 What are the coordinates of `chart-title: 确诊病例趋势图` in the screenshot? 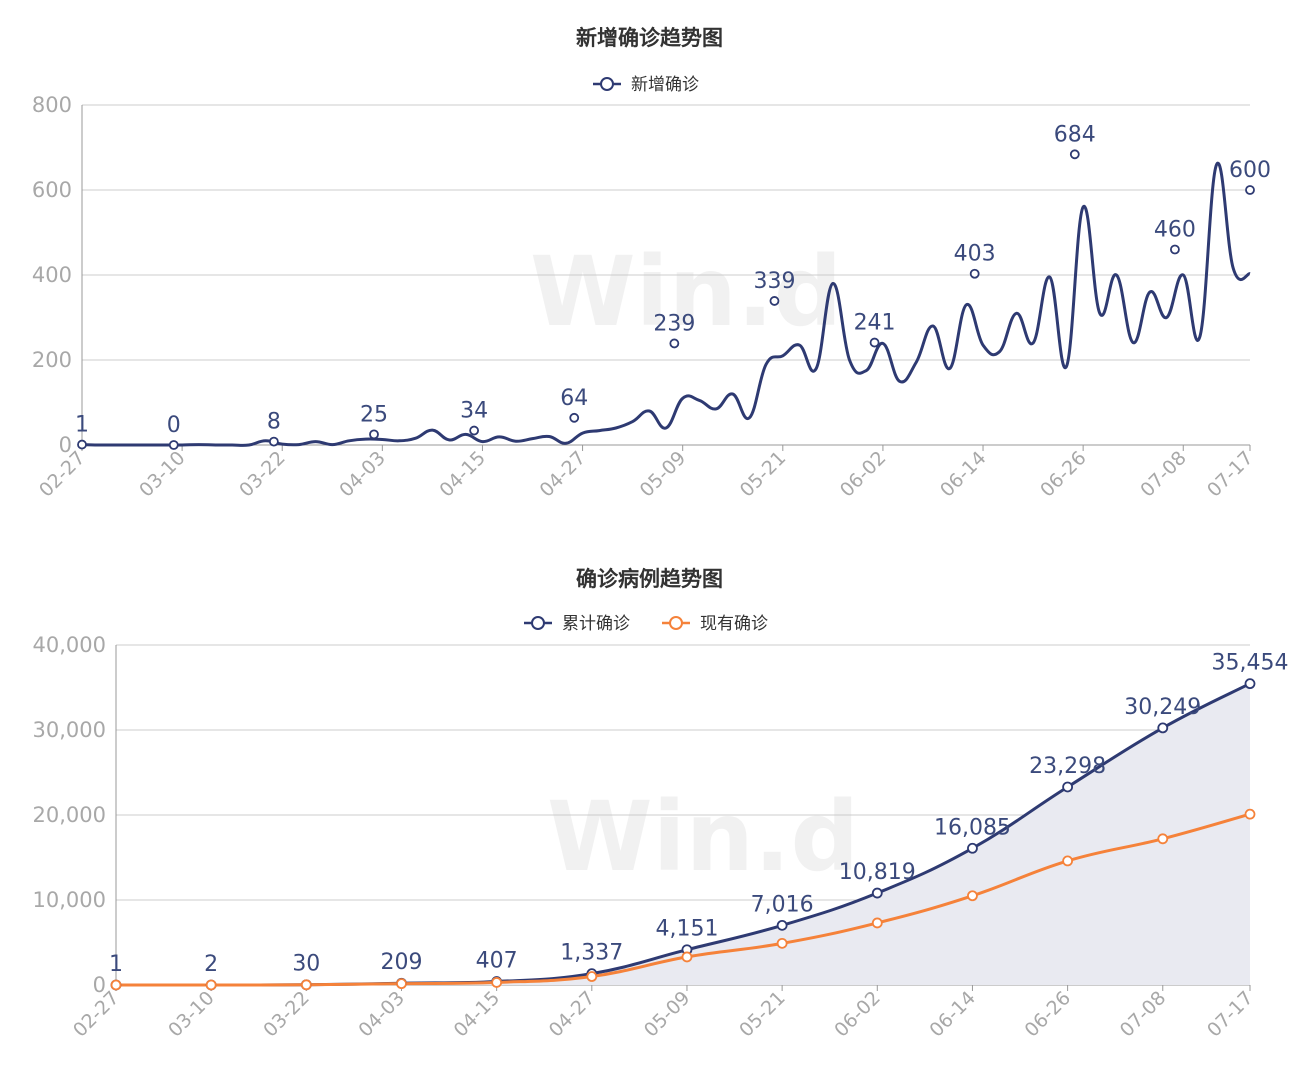 It's located at (649, 579).